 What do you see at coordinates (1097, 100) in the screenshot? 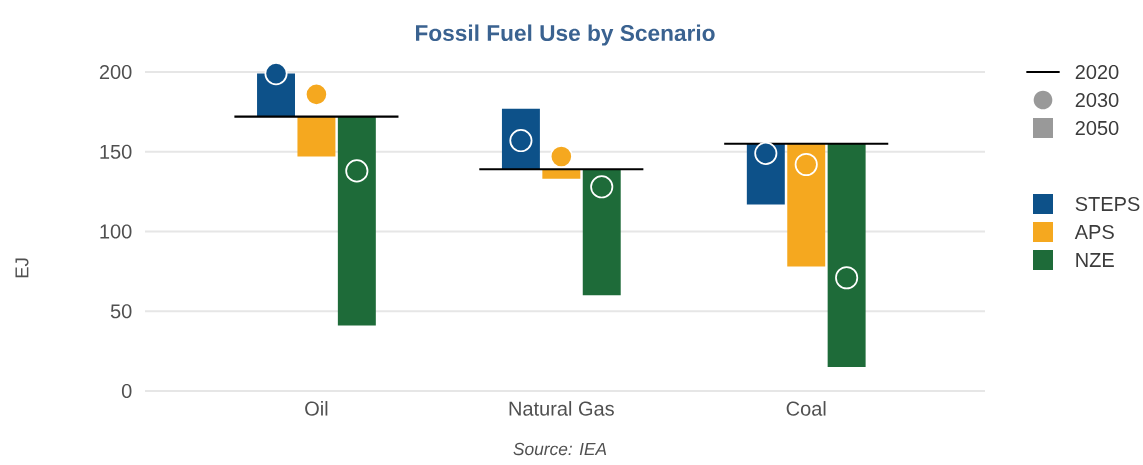
I see `text: 2030` at bounding box center [1097, 100].